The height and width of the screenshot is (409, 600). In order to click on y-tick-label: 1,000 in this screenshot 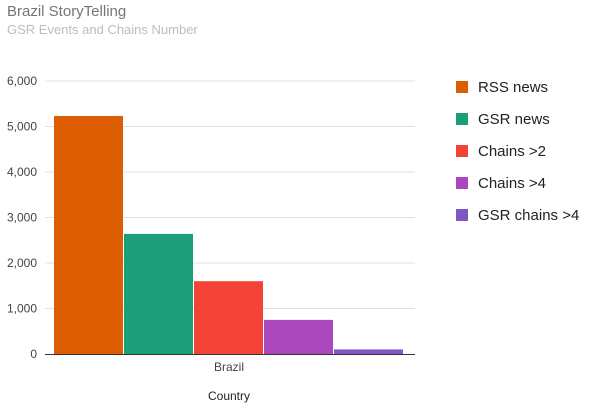, I will do `click(22, 309)`.